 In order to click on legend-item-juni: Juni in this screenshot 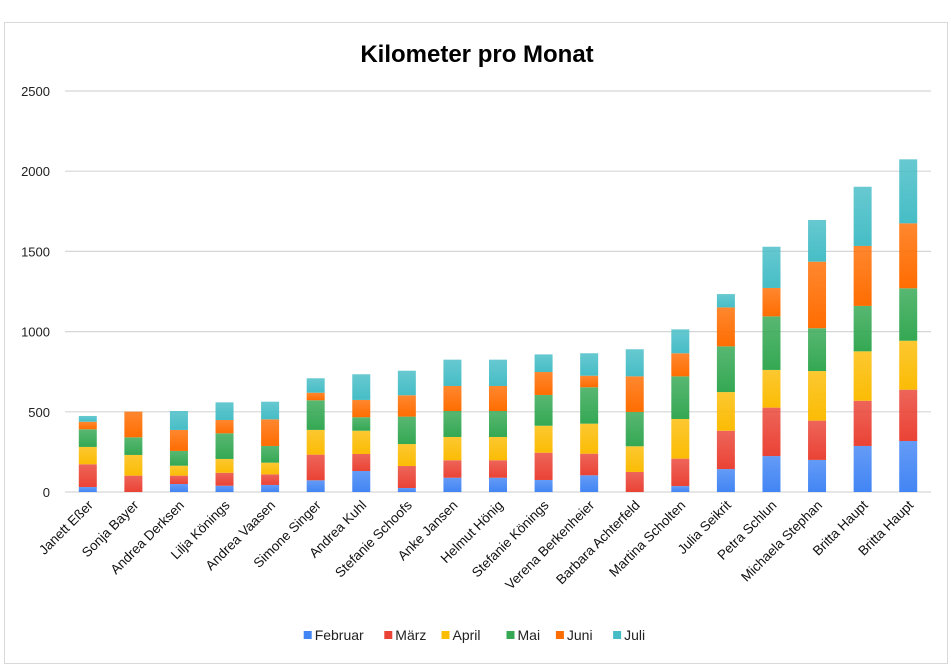, I will do `click(574, 635)`.